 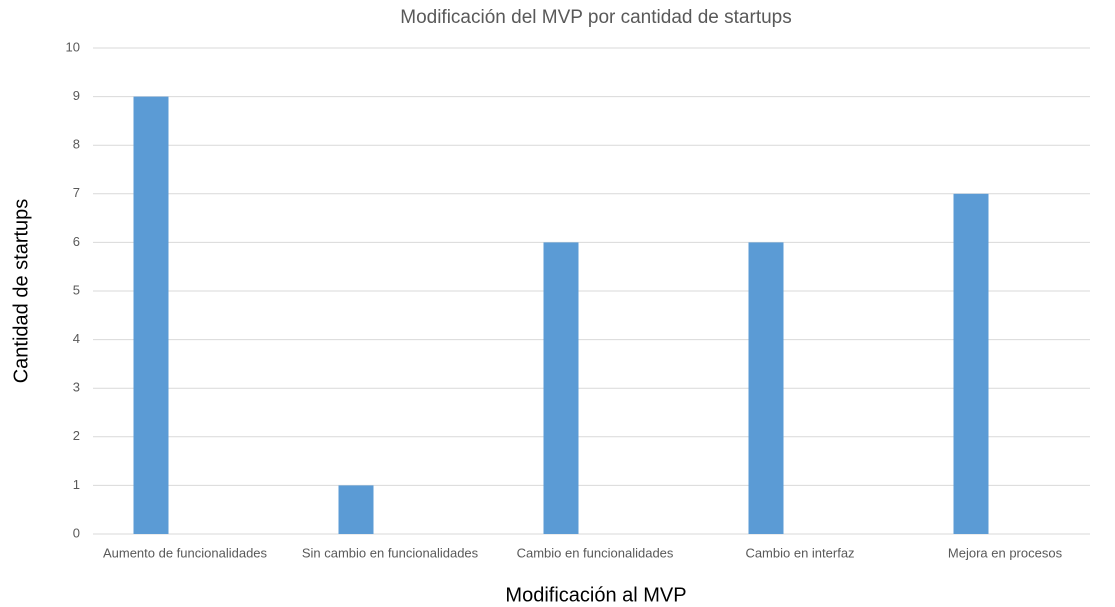 What do you see at coordinates (73, 46) in the screenshot?
I see `y-tick-label: 10` at bounding box center [73, 46].